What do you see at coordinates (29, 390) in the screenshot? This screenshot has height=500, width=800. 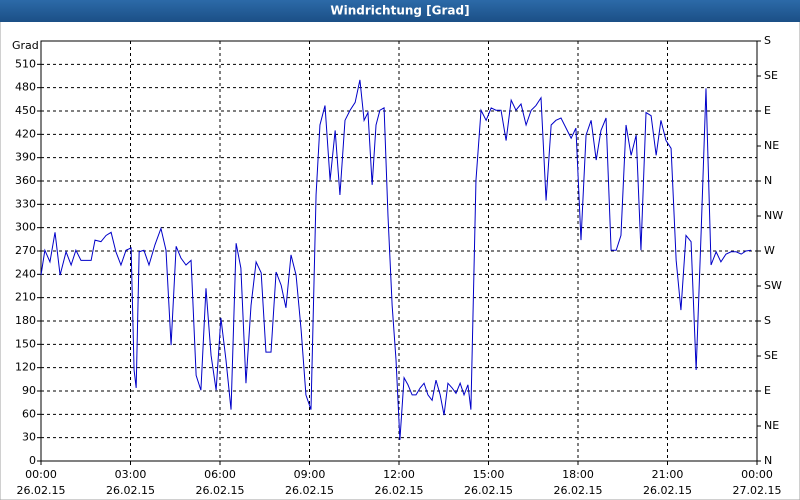 I see `y-tick-label: 90` at bounding box center [29, 390].